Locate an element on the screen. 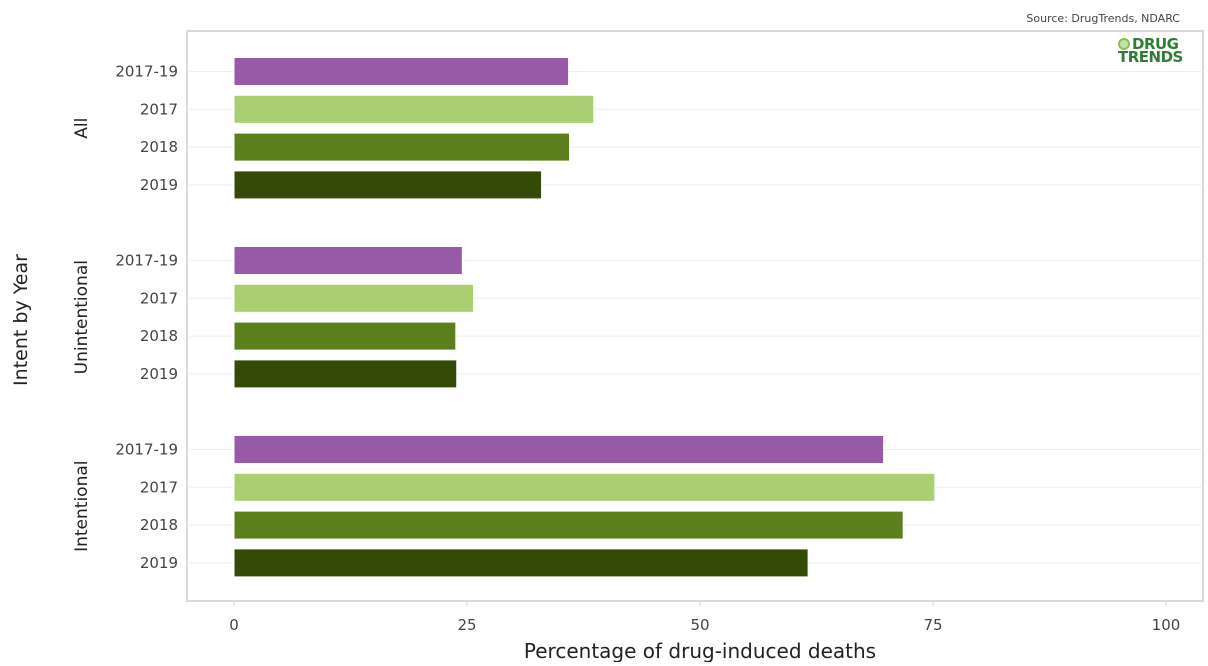 The height and width of the screenshot is (666, 1208). bar-intentional-2019 is located at coordinates (521, 563).